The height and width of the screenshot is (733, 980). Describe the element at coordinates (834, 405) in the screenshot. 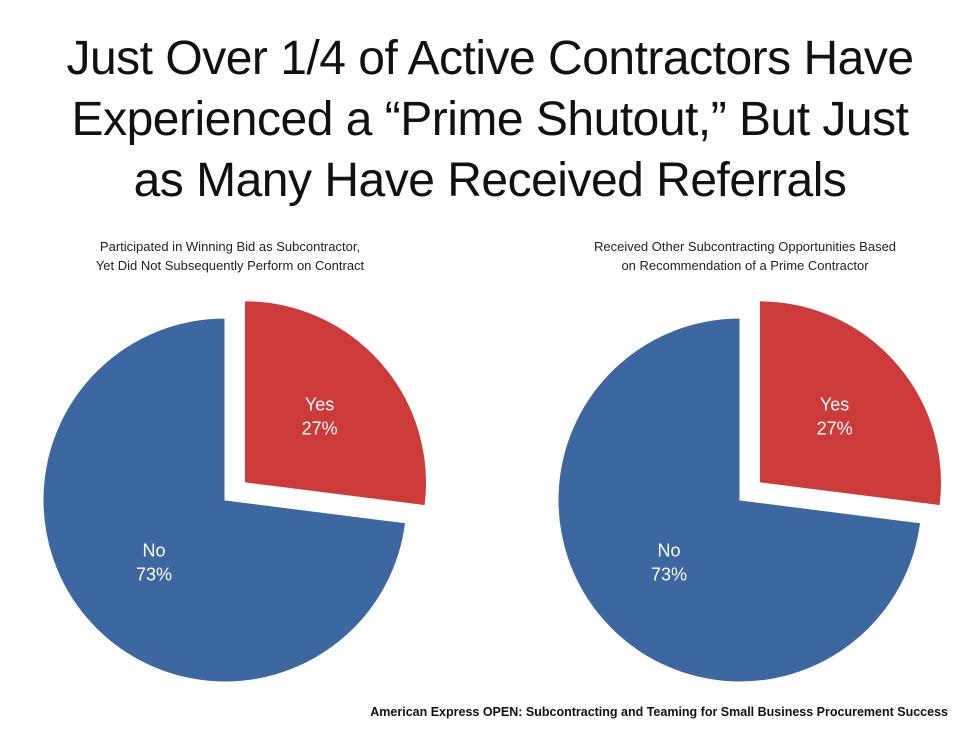

I see `right-pie-label-yes: Yes` at that location.